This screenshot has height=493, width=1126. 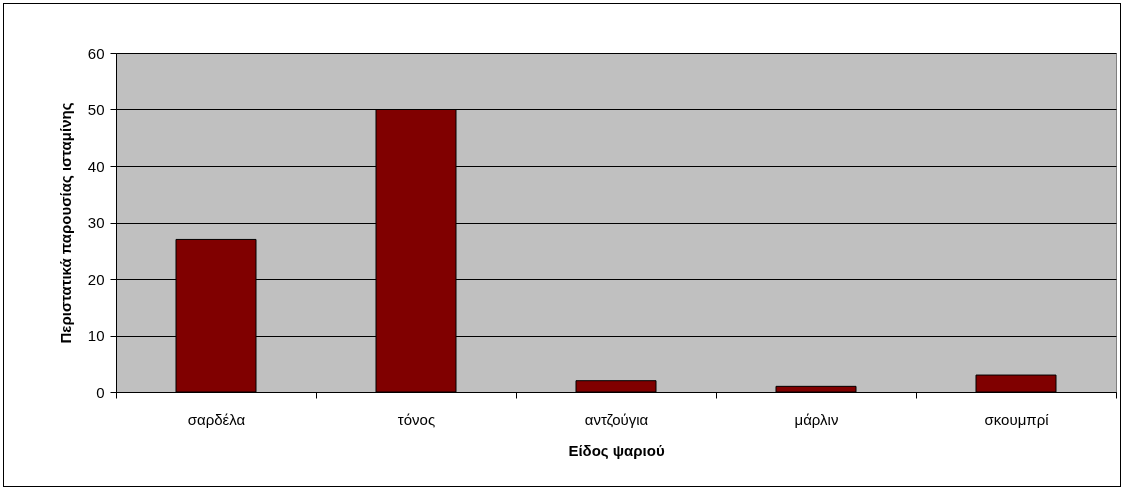 I want to click on y-tick-label: 10, so click(x=96, y=335).